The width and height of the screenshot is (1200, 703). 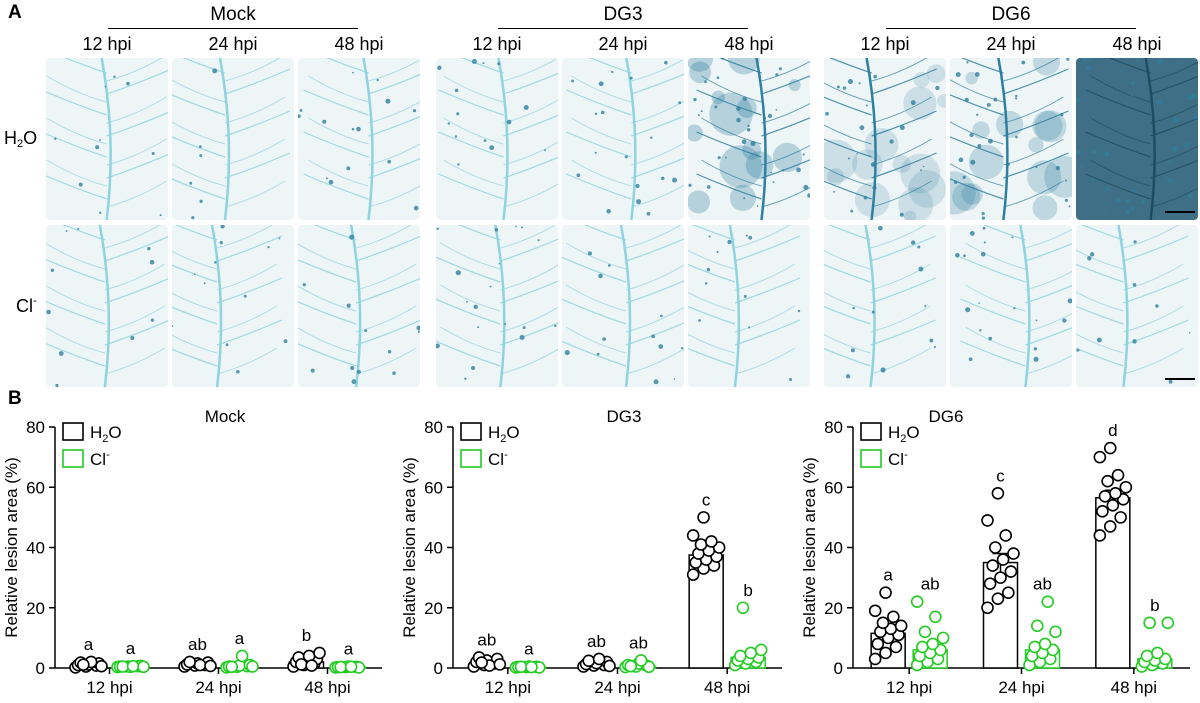 I want to click on group-title-dg3: DG3, so click(x=623, y=14).